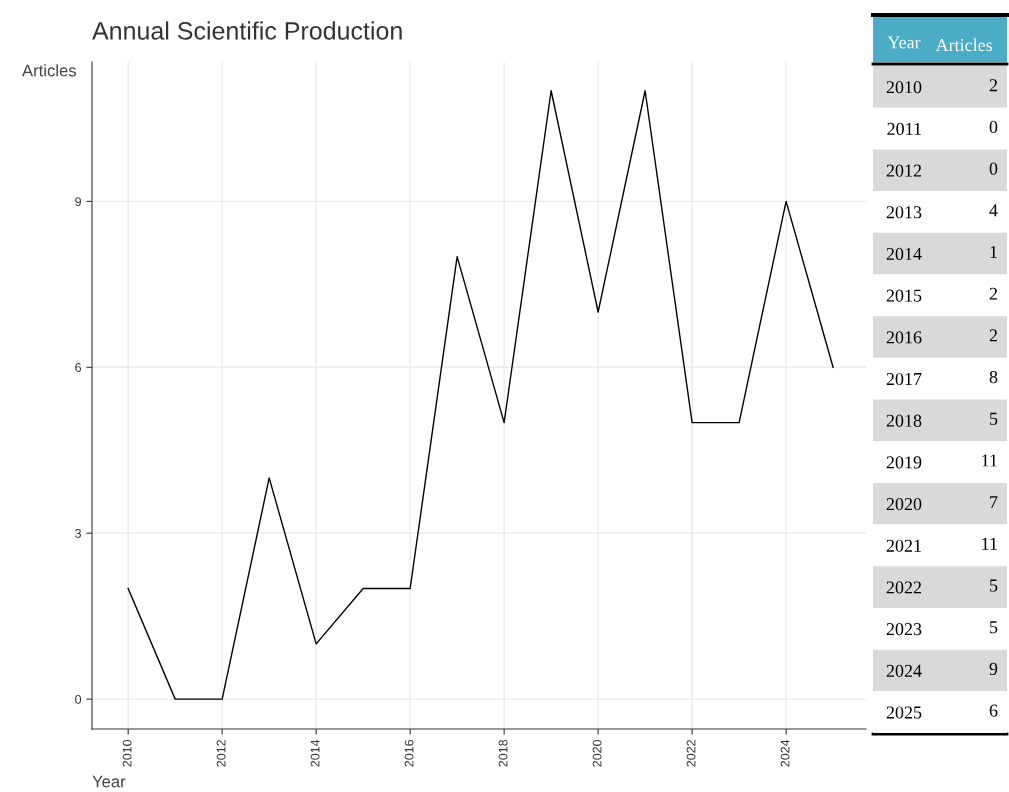  I want to click on data-label: 7, so click(994, 502).